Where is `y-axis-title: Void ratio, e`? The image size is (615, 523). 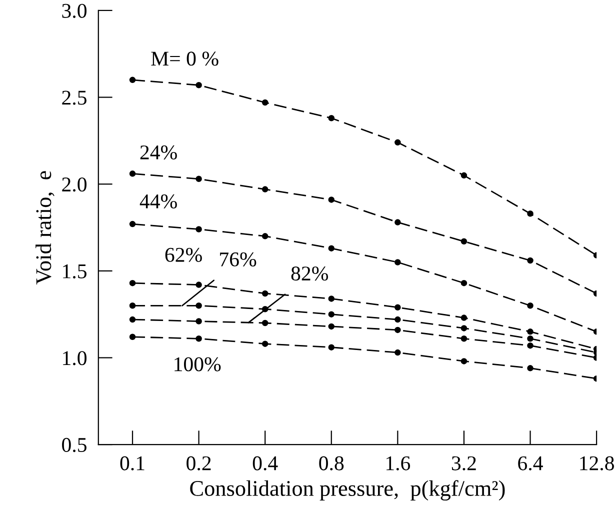 y-axis-title: Void ratio, e is located at coordinates (45, 227).